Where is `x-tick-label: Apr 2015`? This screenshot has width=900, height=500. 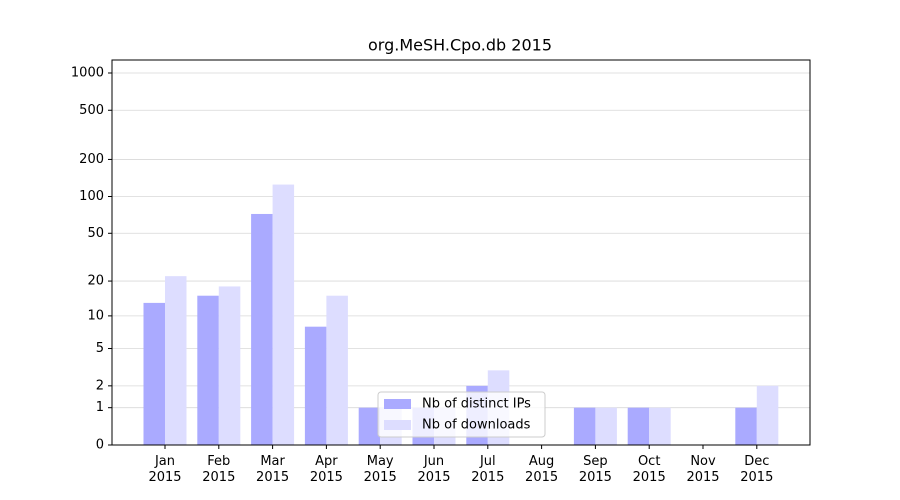
x-tick-label: Apr 2015 is located at coordinates (326, 469).